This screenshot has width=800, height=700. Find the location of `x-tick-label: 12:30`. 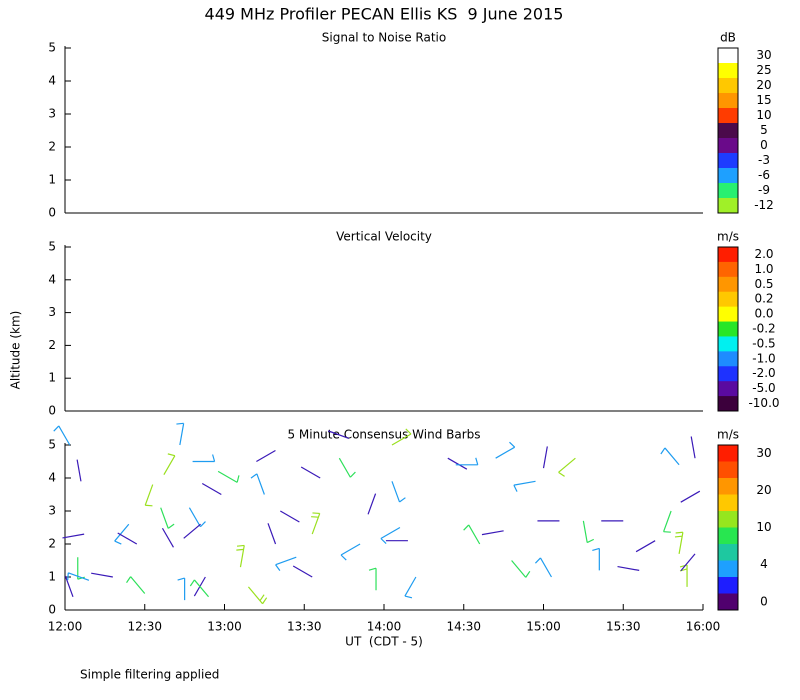

x-tick-label: 12:30 is located at coordinates (144, 627).